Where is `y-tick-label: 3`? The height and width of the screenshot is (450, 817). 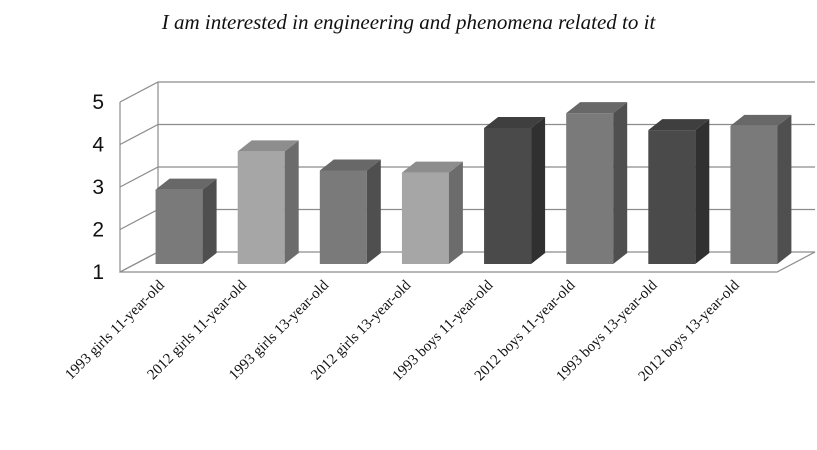 y-tick-label: 3 is located at coordinates (98, 187).